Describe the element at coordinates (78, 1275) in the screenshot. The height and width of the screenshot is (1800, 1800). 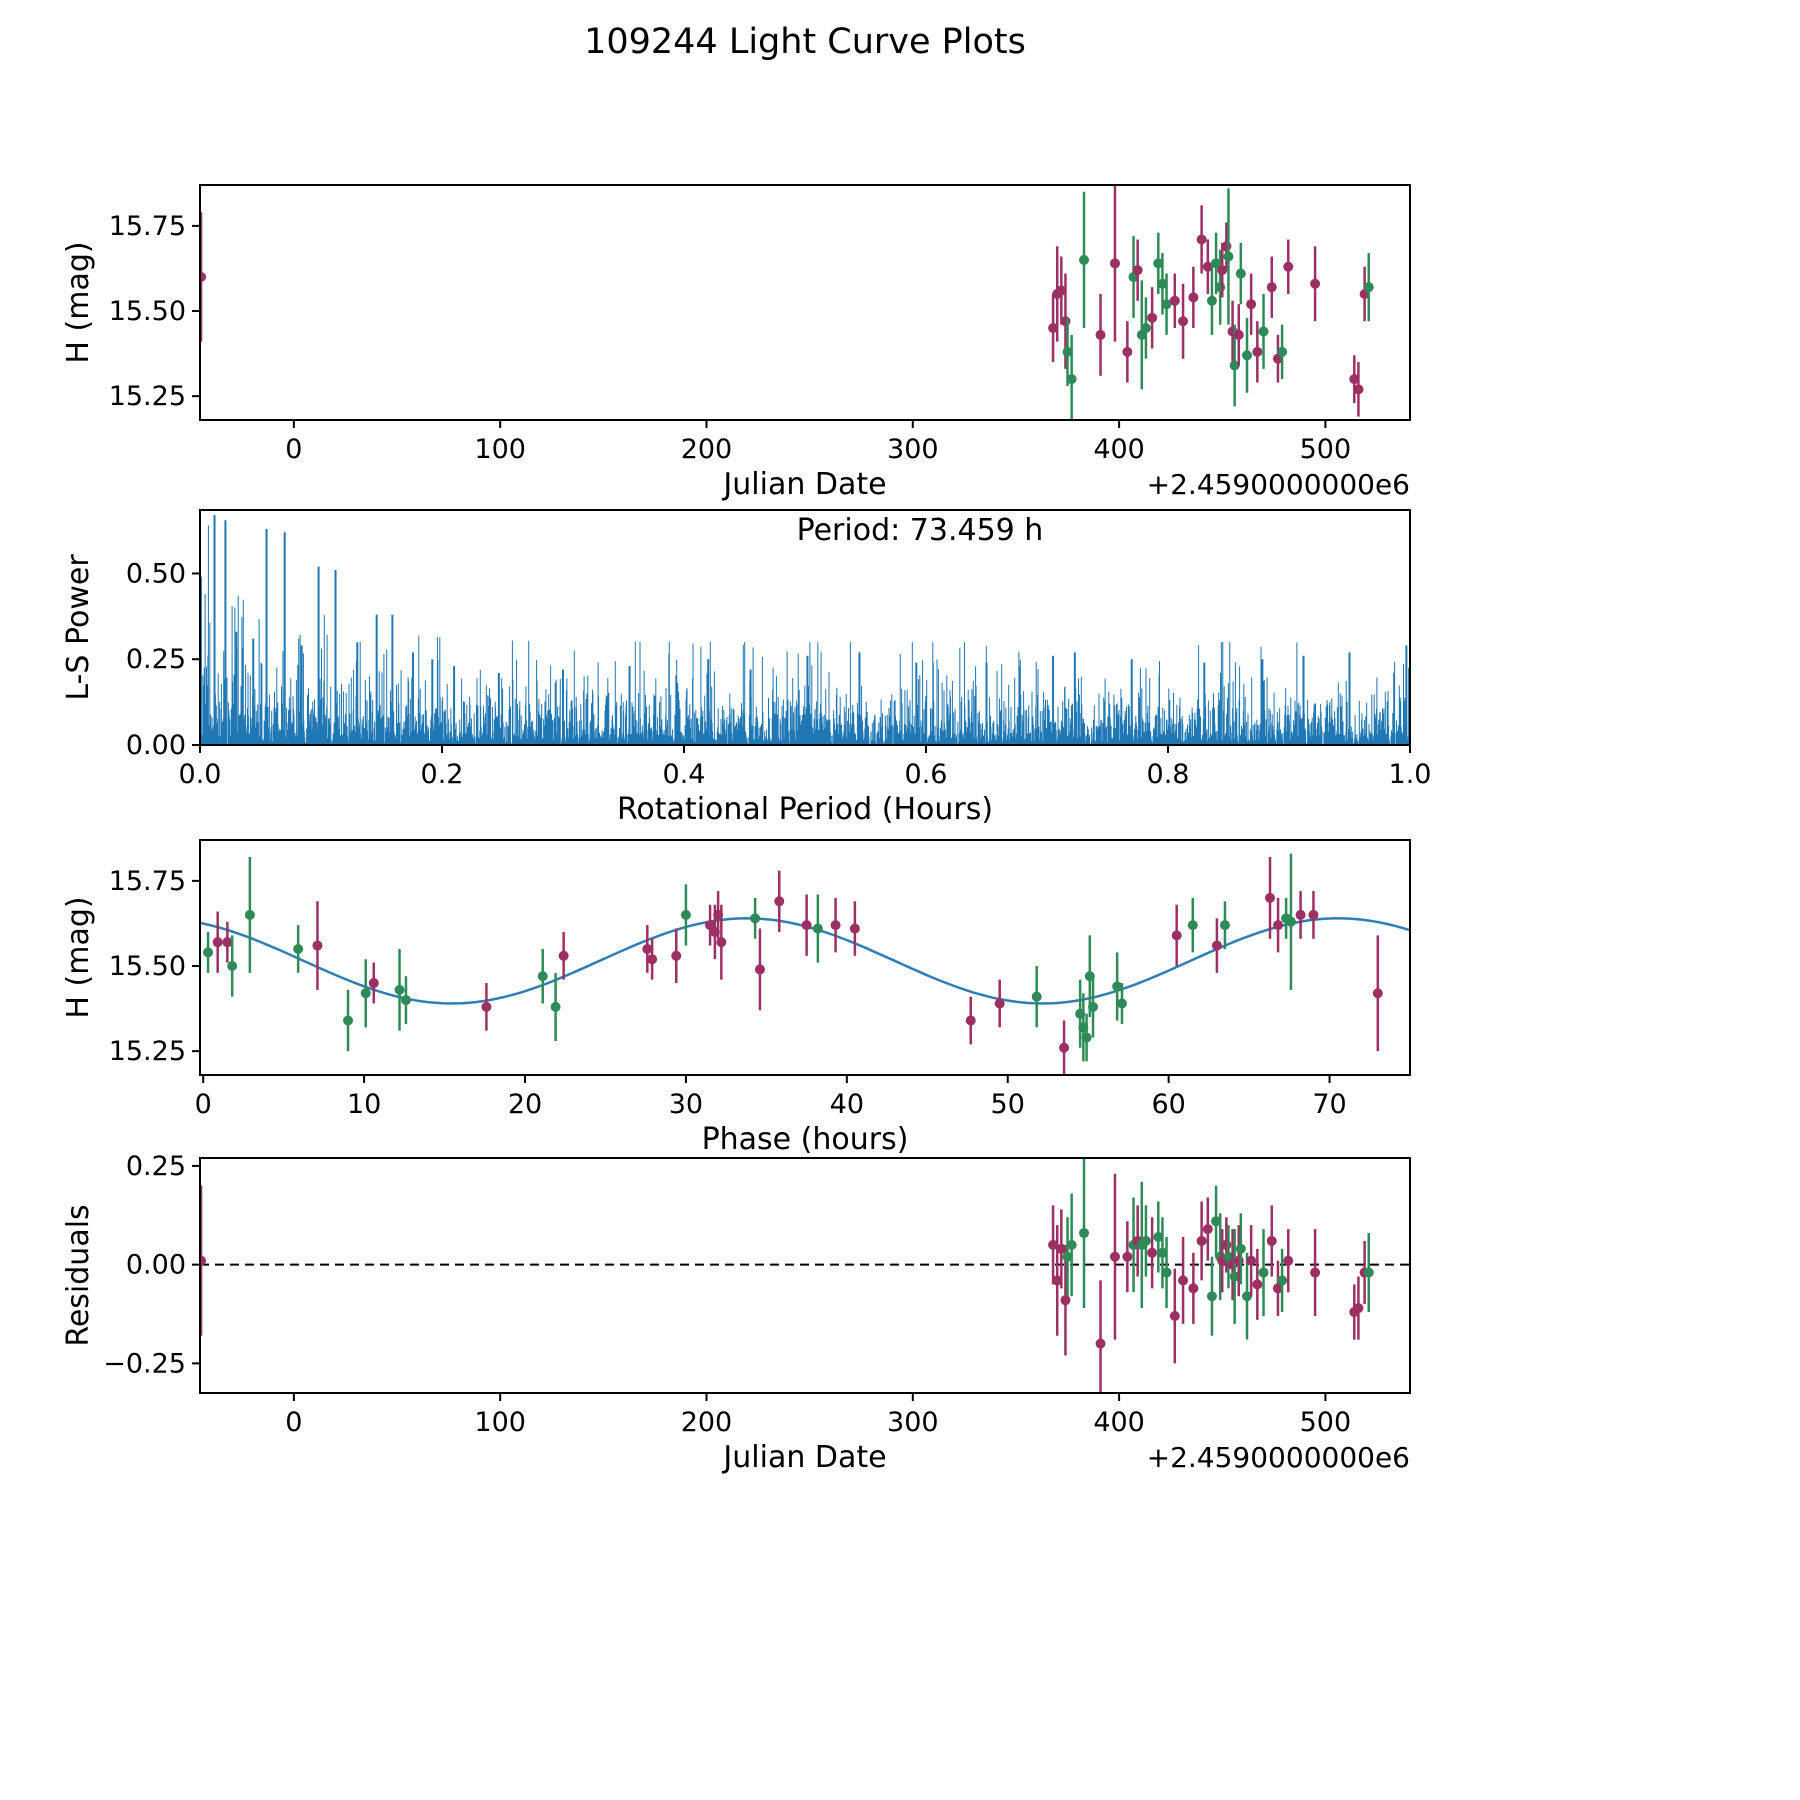
I see `y-axis-title: Residuals` at that location.